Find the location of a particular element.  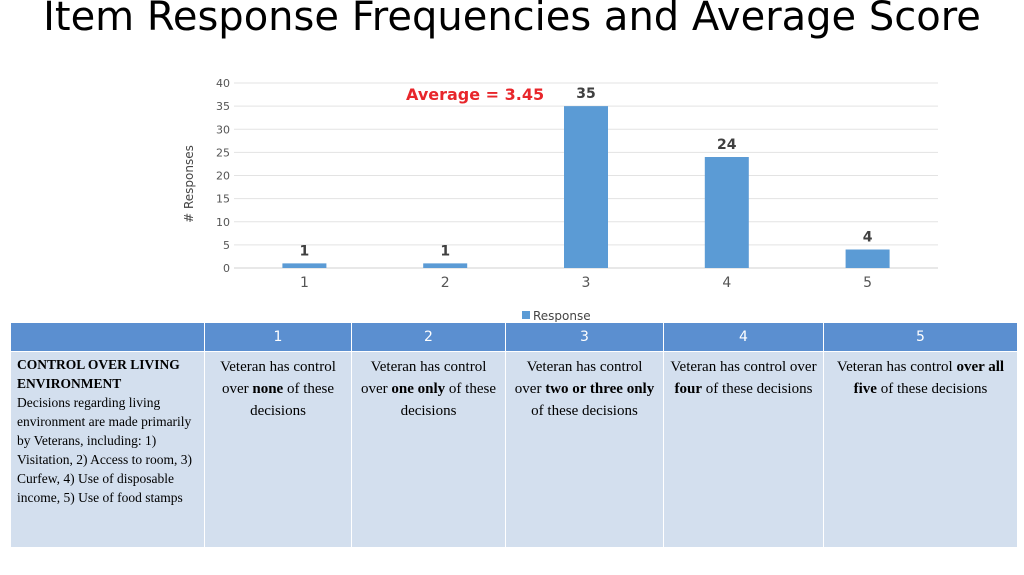

table-header-empty is located at coordinates (107, 337).